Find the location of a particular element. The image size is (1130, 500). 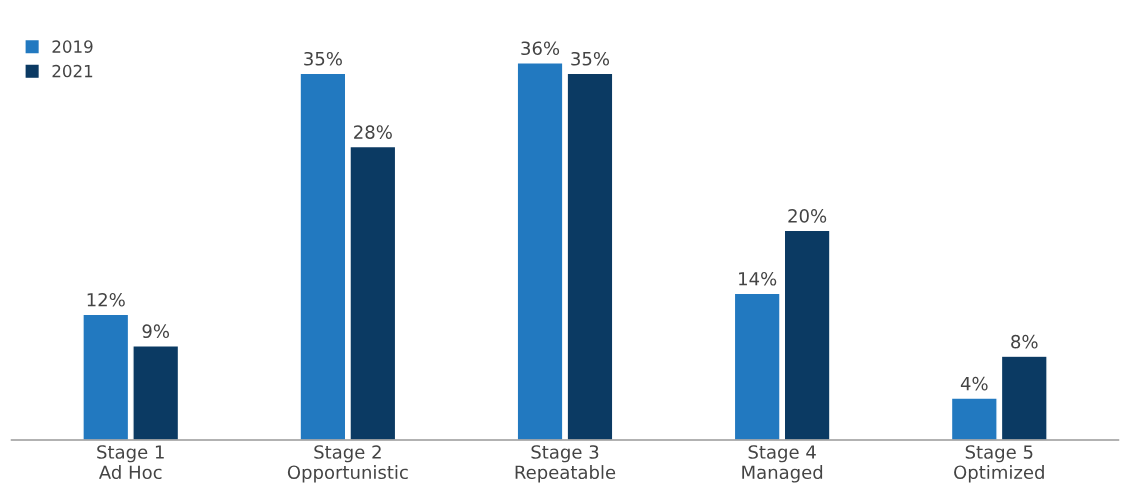

x-tick-label: Stage 1 Ad Hoc is located at coordinates (130, 462).